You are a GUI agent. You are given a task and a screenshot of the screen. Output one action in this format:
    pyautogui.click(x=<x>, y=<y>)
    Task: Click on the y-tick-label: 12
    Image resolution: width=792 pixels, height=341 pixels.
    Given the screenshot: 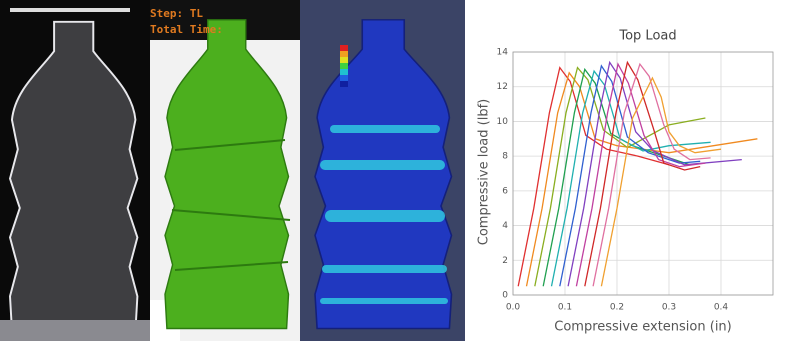 What is the action you would take?
    pyautogui.click(x=502, y=87)
    